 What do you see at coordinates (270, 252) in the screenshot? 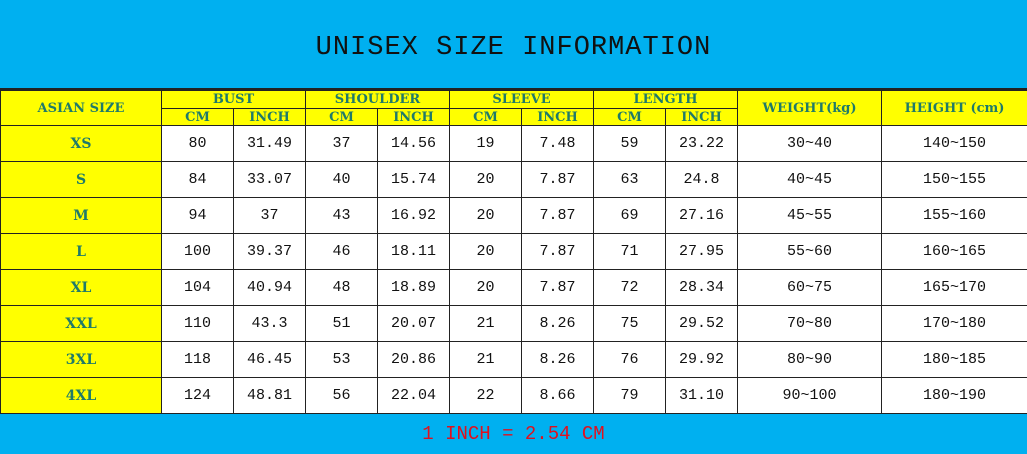
I see `cell-bust-inch: 39.37` at bounding box center [270, 252].